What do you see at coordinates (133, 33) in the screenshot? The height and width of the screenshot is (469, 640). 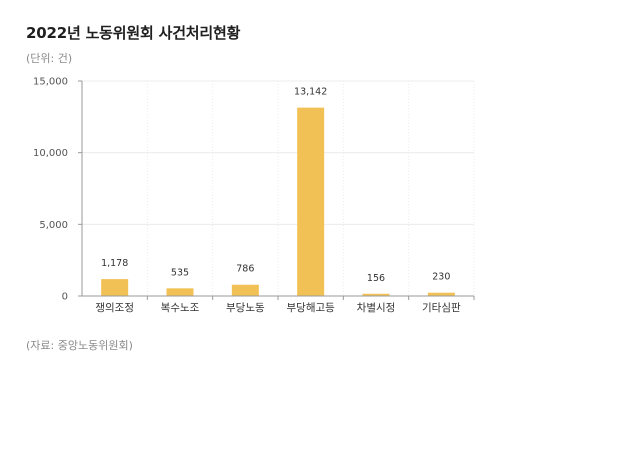 I see `chart-title: 2022년 노동위원회 사건처리현황` at bounding box center [133, 33].